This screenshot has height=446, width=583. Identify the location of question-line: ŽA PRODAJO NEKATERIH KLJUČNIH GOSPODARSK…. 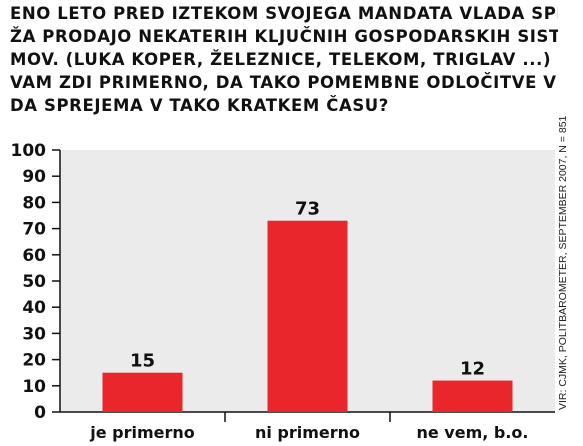
(284, 36).